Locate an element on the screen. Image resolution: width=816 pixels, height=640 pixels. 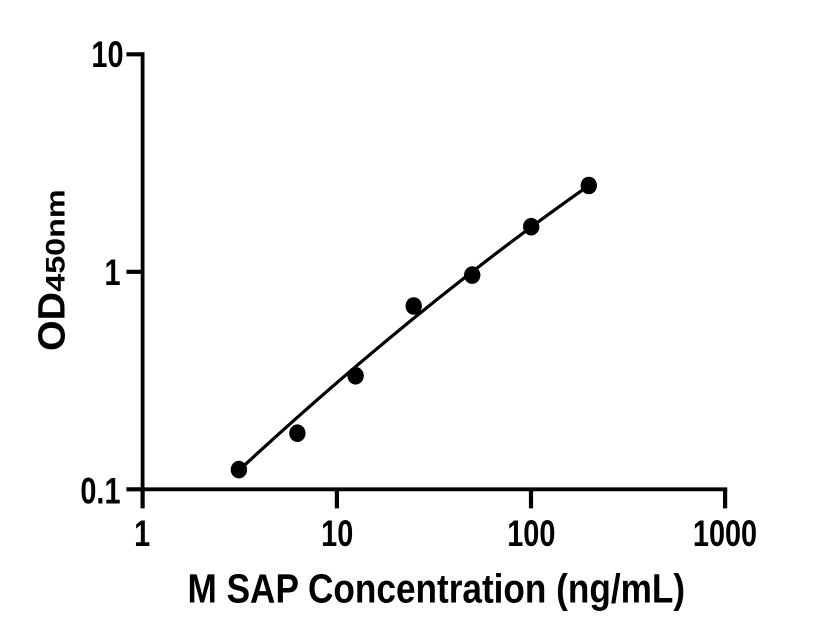
svg-text: 0.1 is located at coordinates (100, 491).